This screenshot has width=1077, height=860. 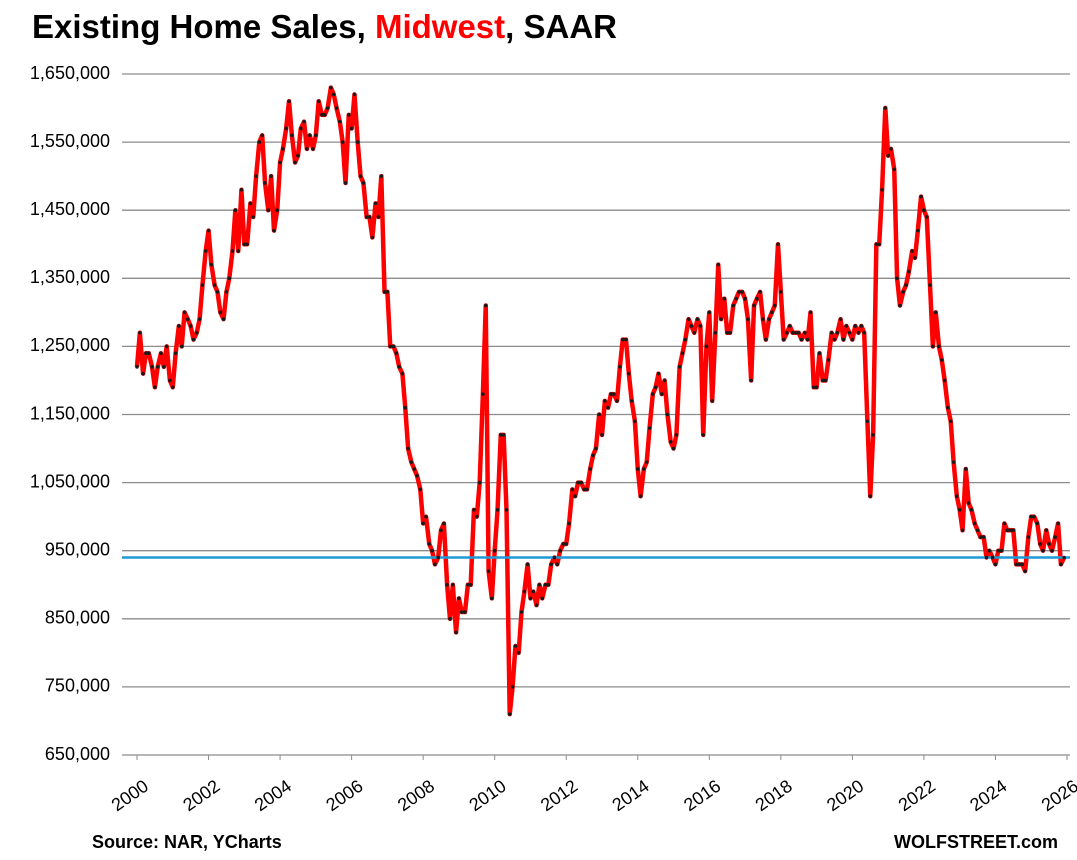 I want to click on x-tick-label: 2016, so click(x=702, y=795).